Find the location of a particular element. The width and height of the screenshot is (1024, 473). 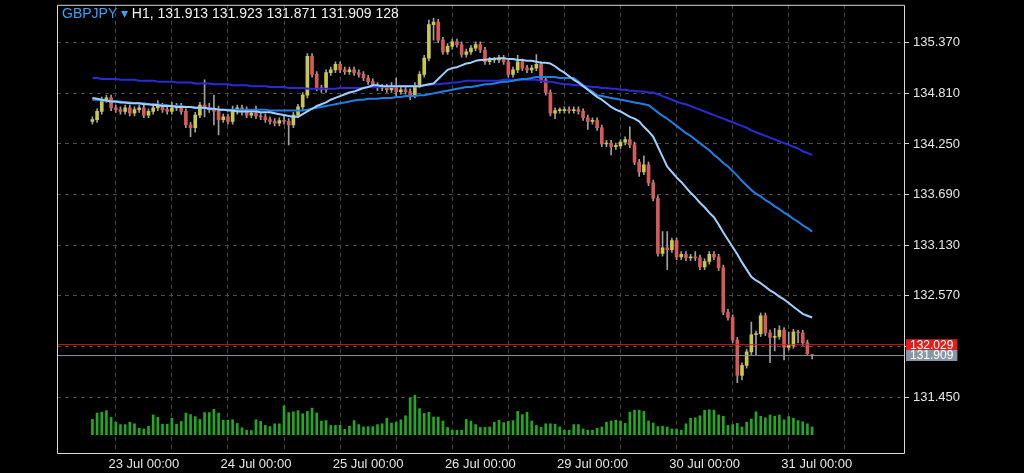

y-tick-label: 133.690 is located at coordinates (936, 194).